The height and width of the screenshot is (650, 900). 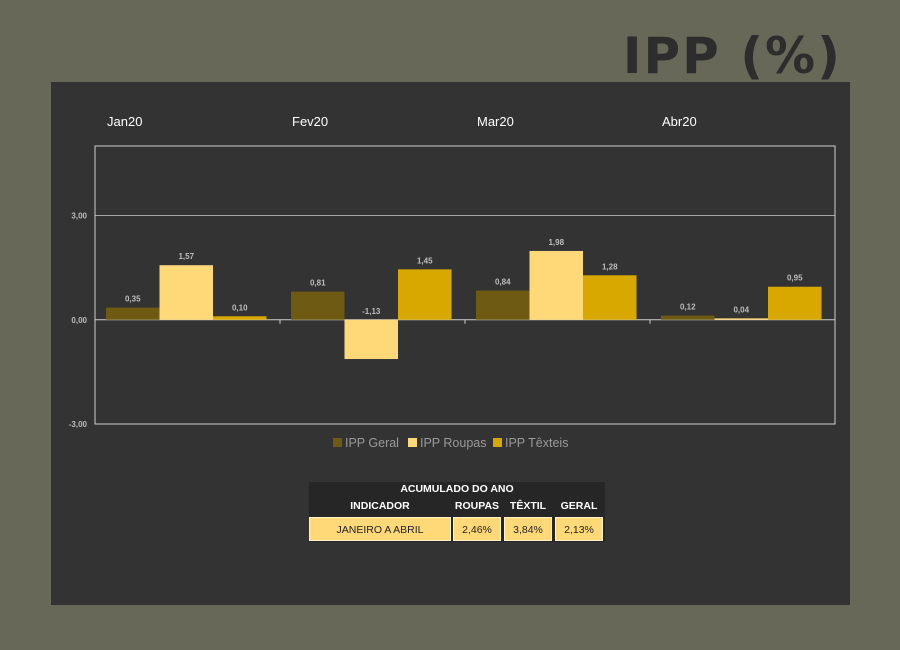 What do you see at coordinates (610, 266) in the screenshot?
I see `data-label: 1,28` at bounding box center [610, 266].